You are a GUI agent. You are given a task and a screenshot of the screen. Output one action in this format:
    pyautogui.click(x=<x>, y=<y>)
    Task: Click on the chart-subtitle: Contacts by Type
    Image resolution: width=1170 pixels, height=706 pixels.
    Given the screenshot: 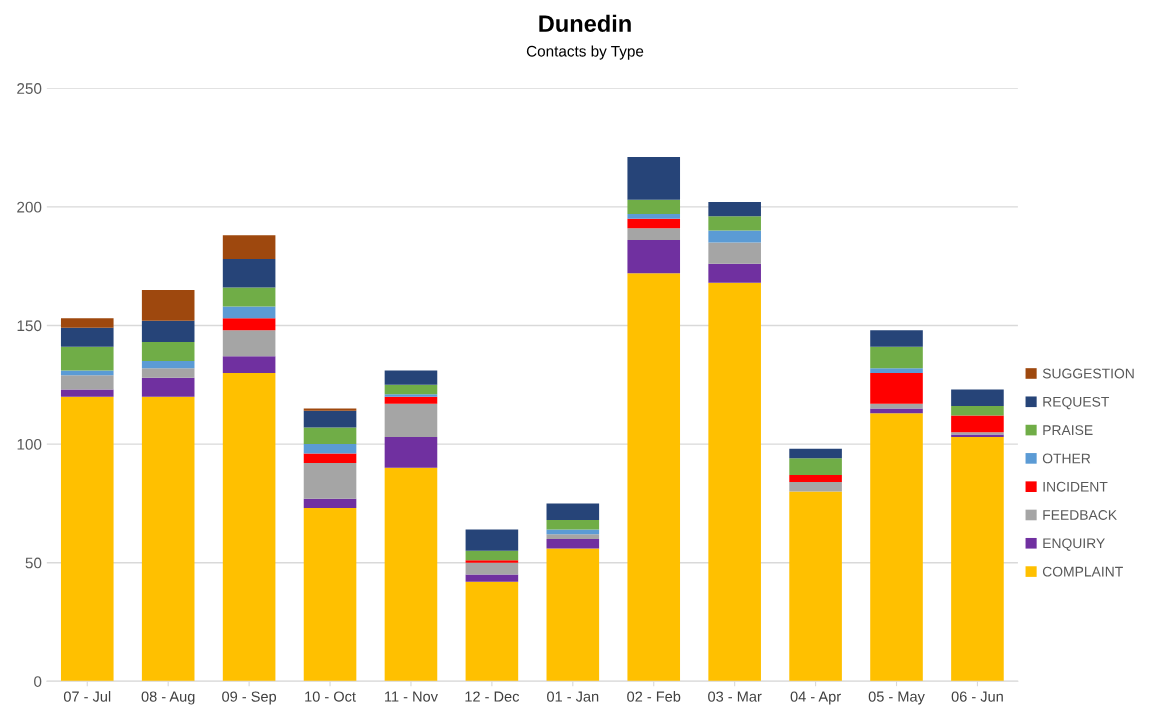 What is the action you would take?
    pyautogui.click(x=585, y=52)
    